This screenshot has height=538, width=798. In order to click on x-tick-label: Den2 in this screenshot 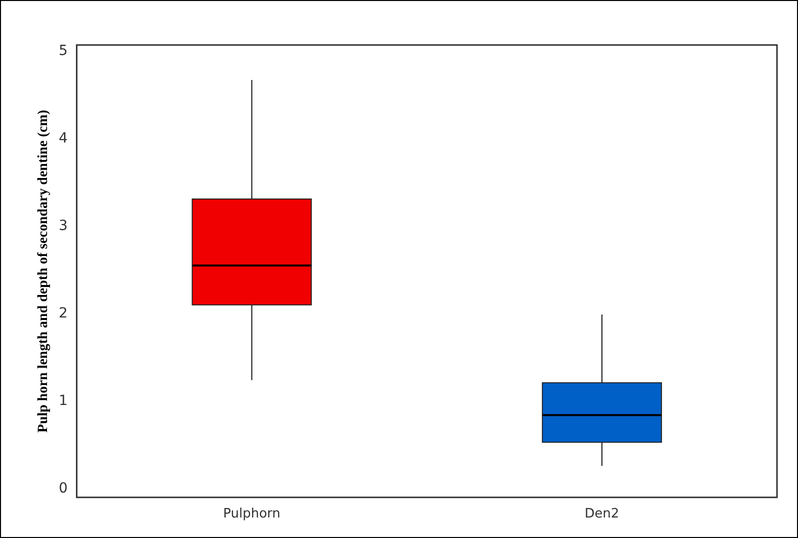, I will do `click(602, 514)`.